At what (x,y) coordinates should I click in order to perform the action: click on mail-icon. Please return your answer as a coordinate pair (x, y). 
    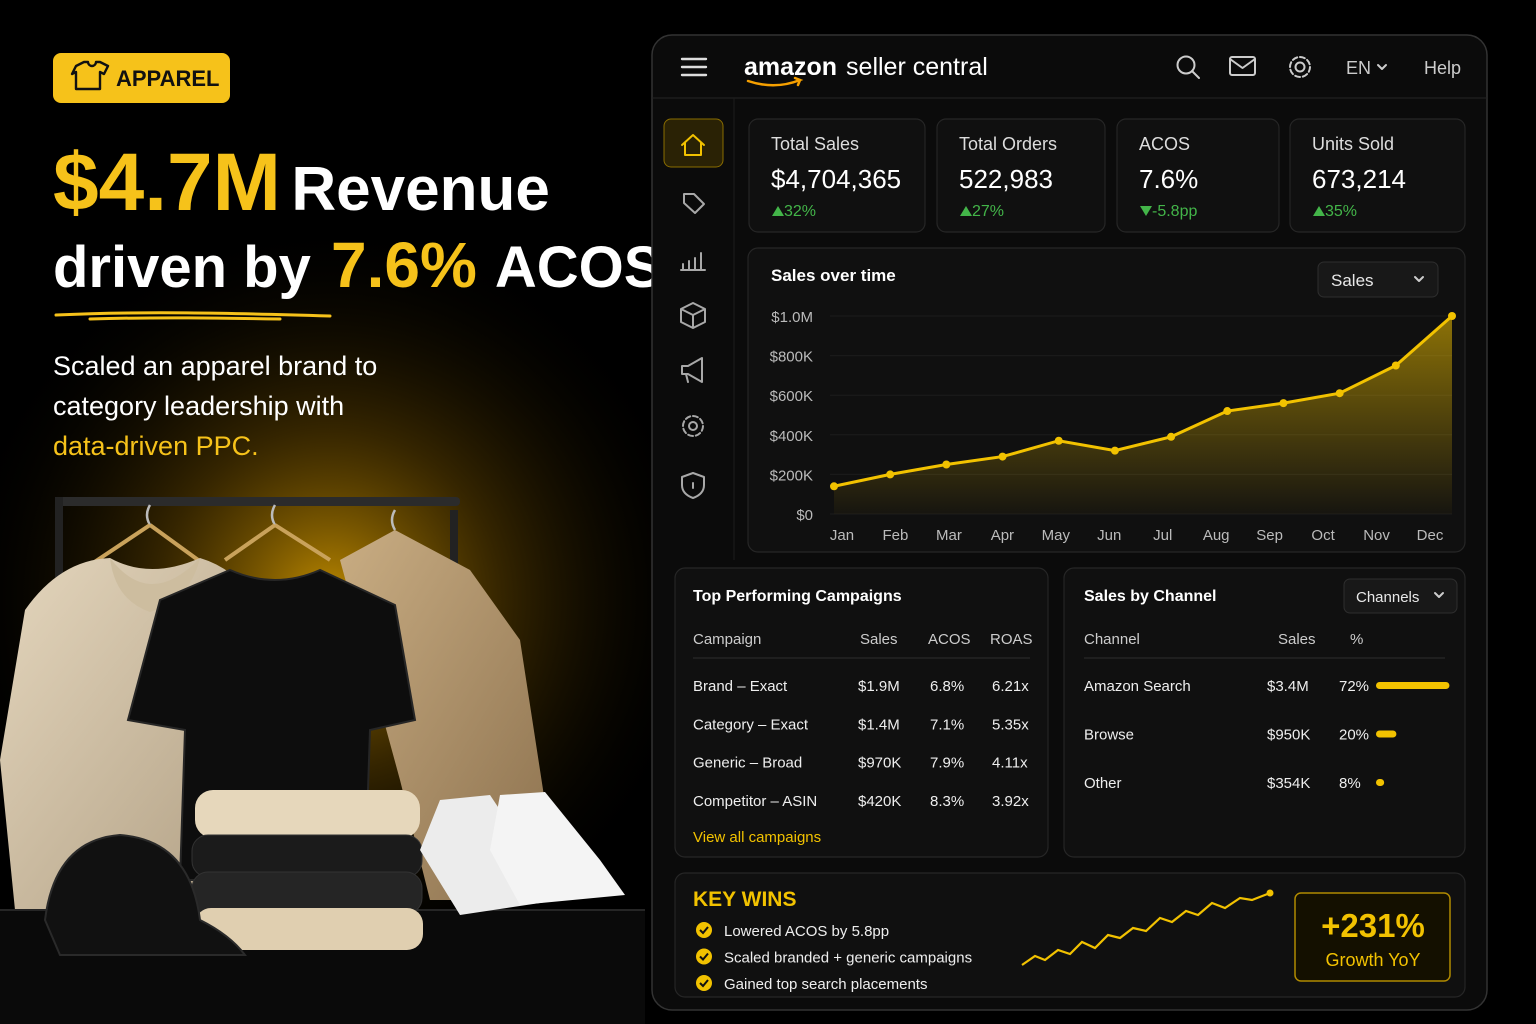
    Looking at the image, I should click on (1242, 66).